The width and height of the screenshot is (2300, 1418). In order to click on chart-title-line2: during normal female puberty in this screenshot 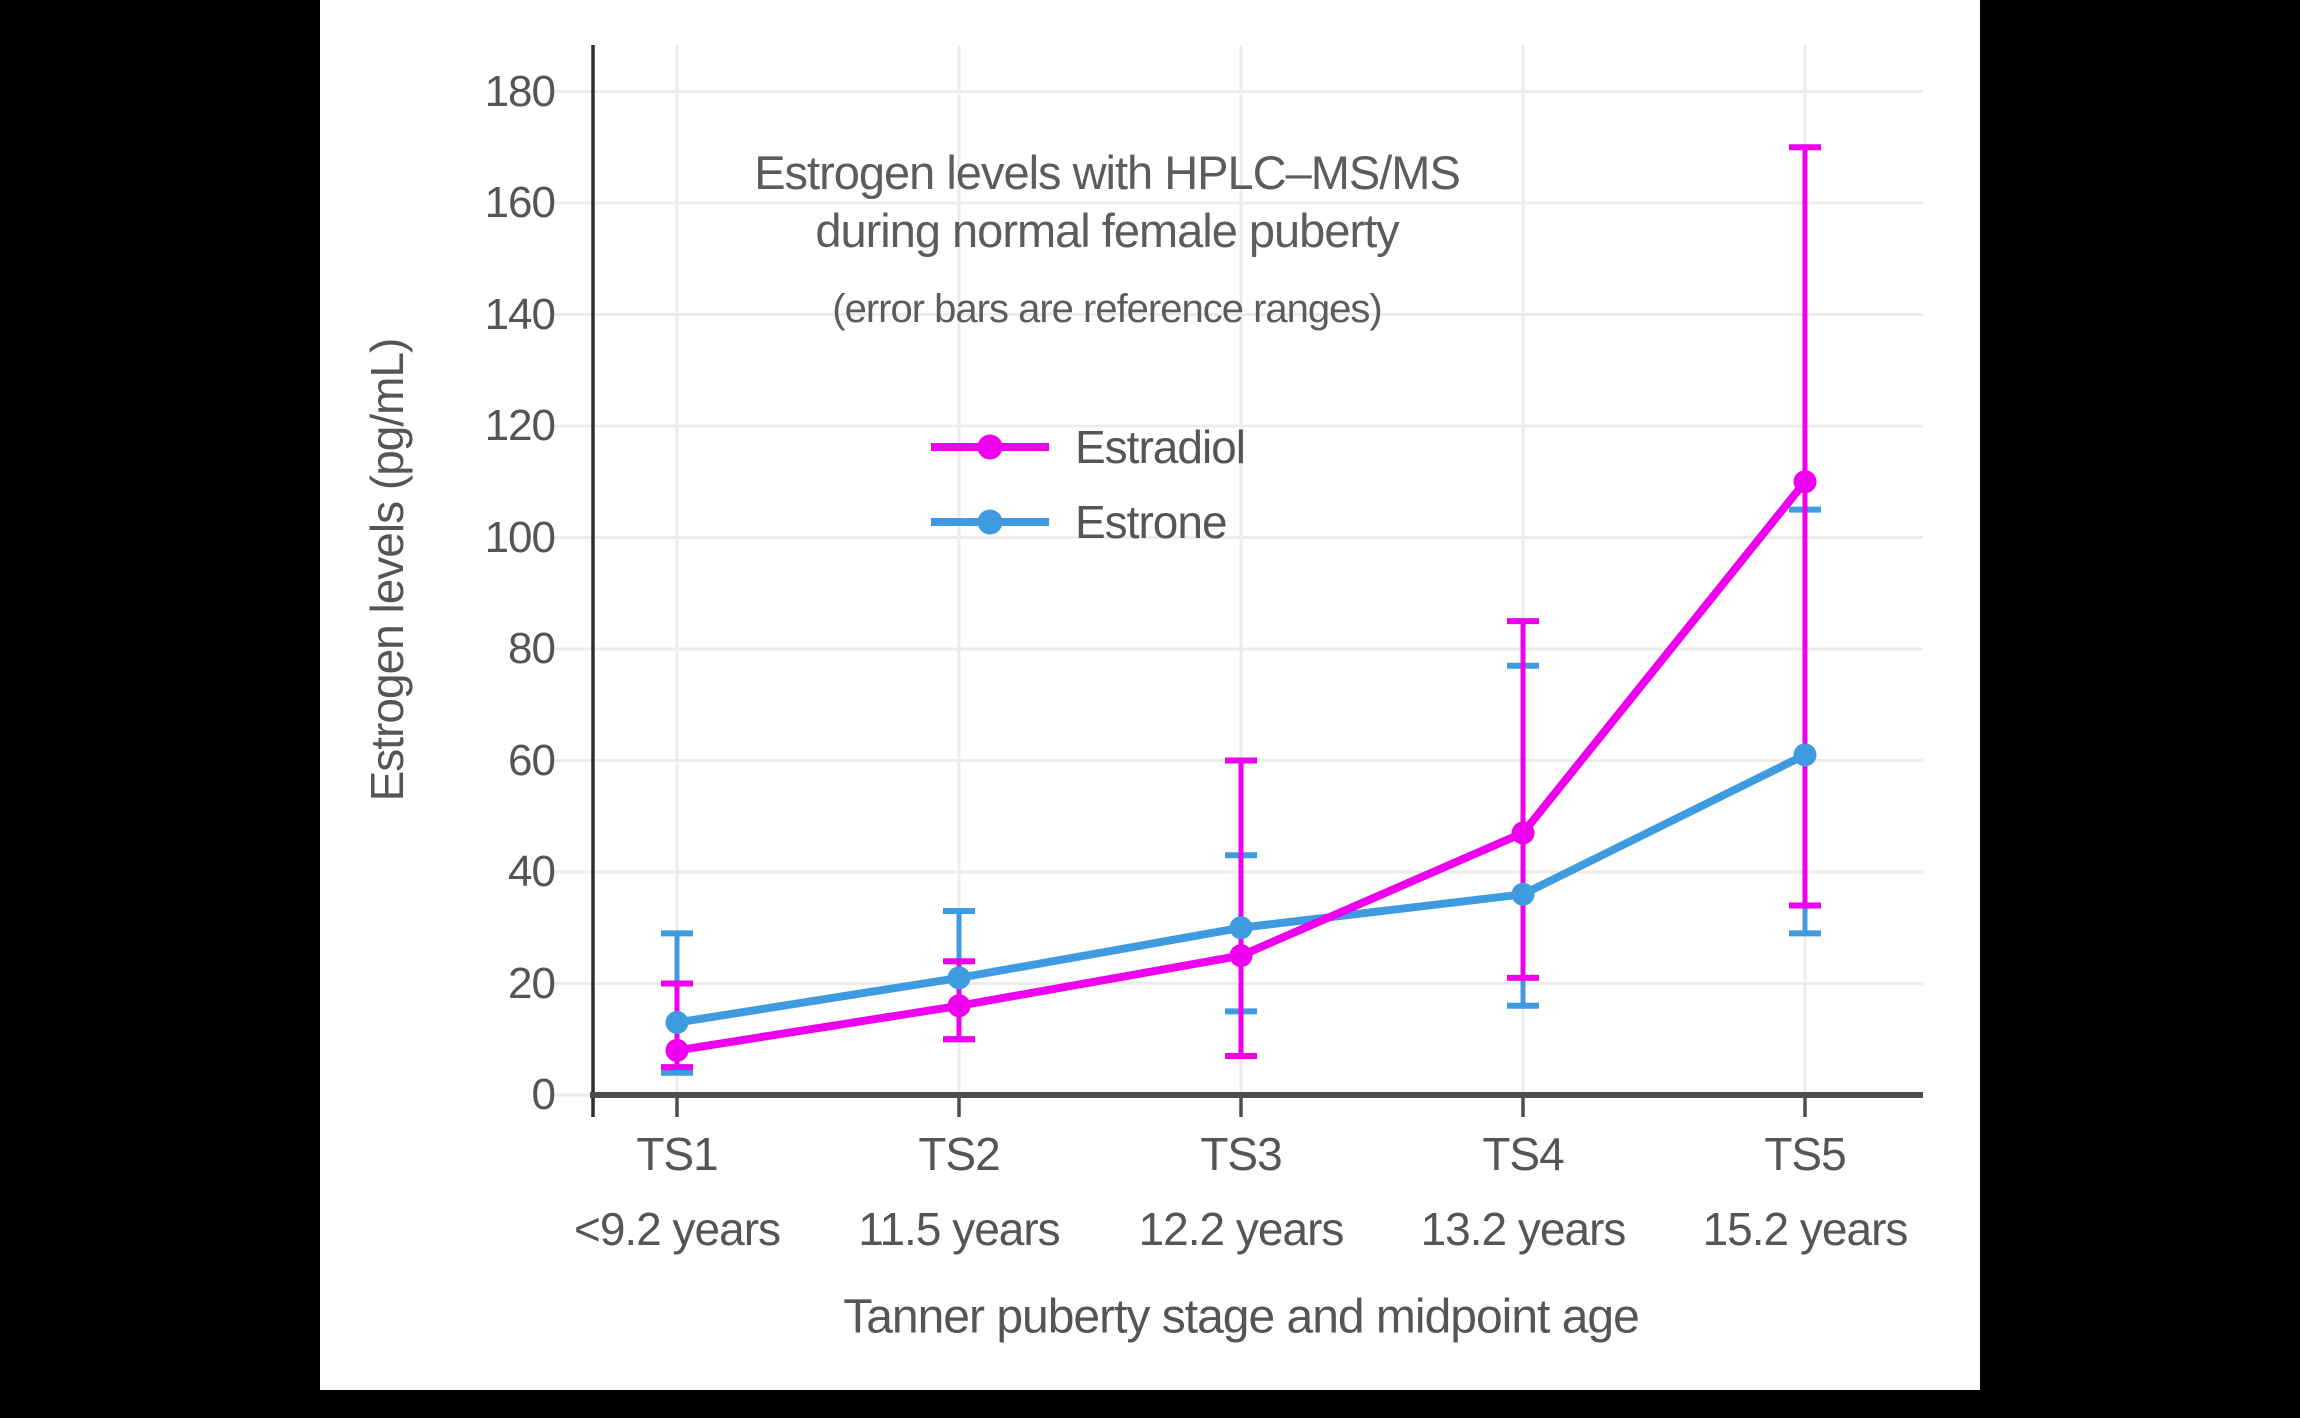, I will do `click(1107, 230)`.